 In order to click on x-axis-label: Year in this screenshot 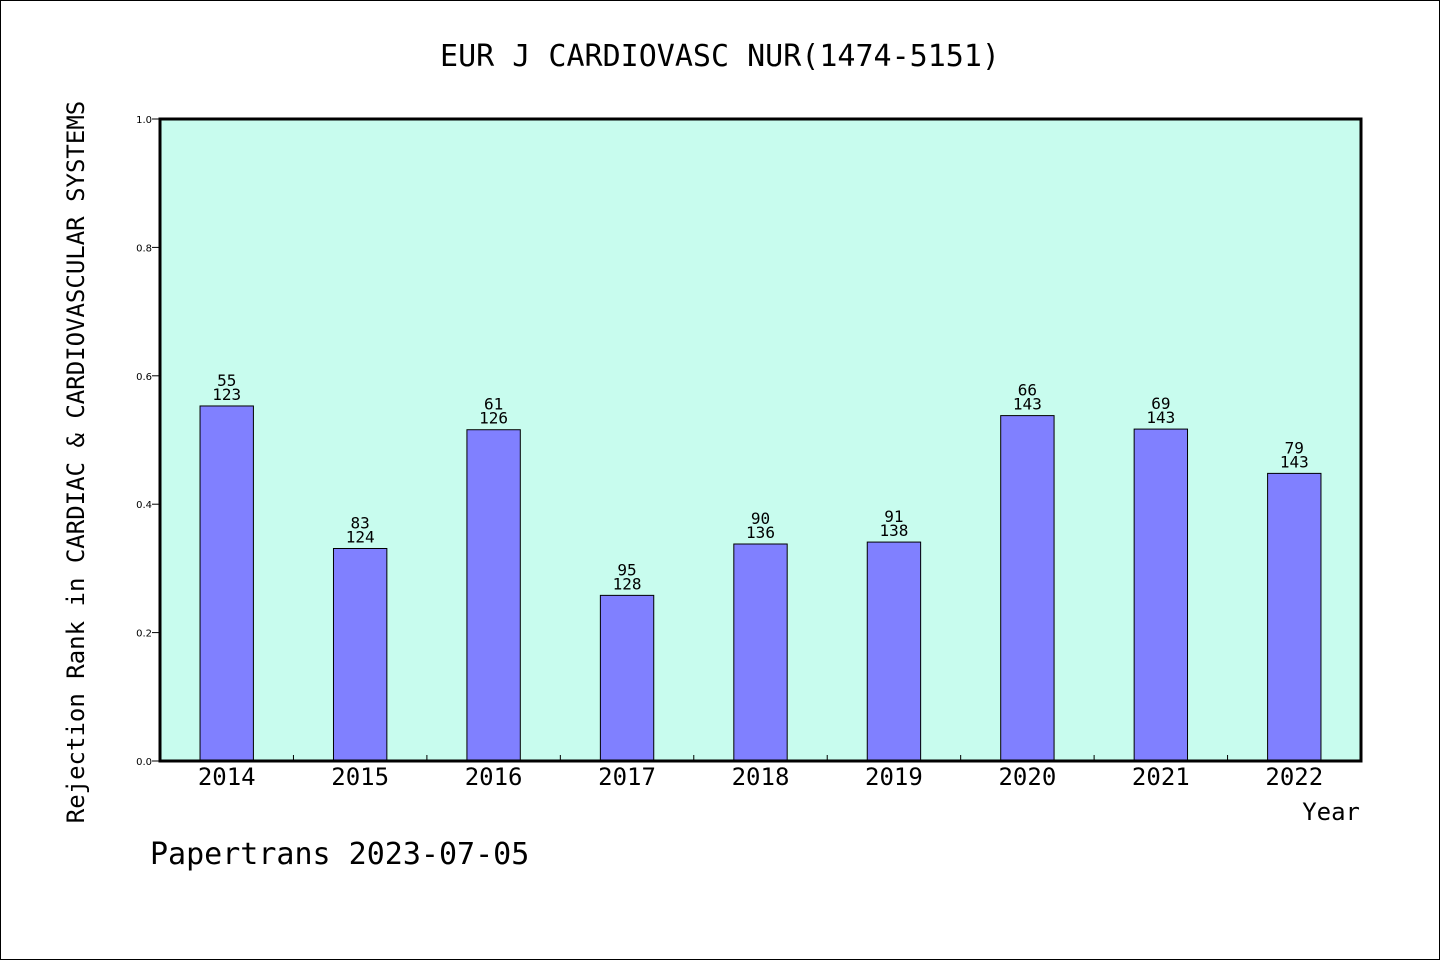, I will do `click(1331, 812)`.